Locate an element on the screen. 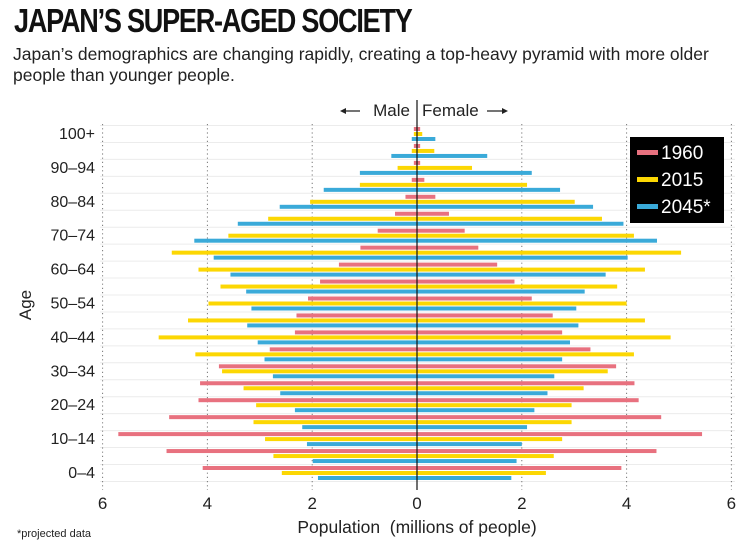  bar-male-1960-55–59 is located at coordinates (368, 281).